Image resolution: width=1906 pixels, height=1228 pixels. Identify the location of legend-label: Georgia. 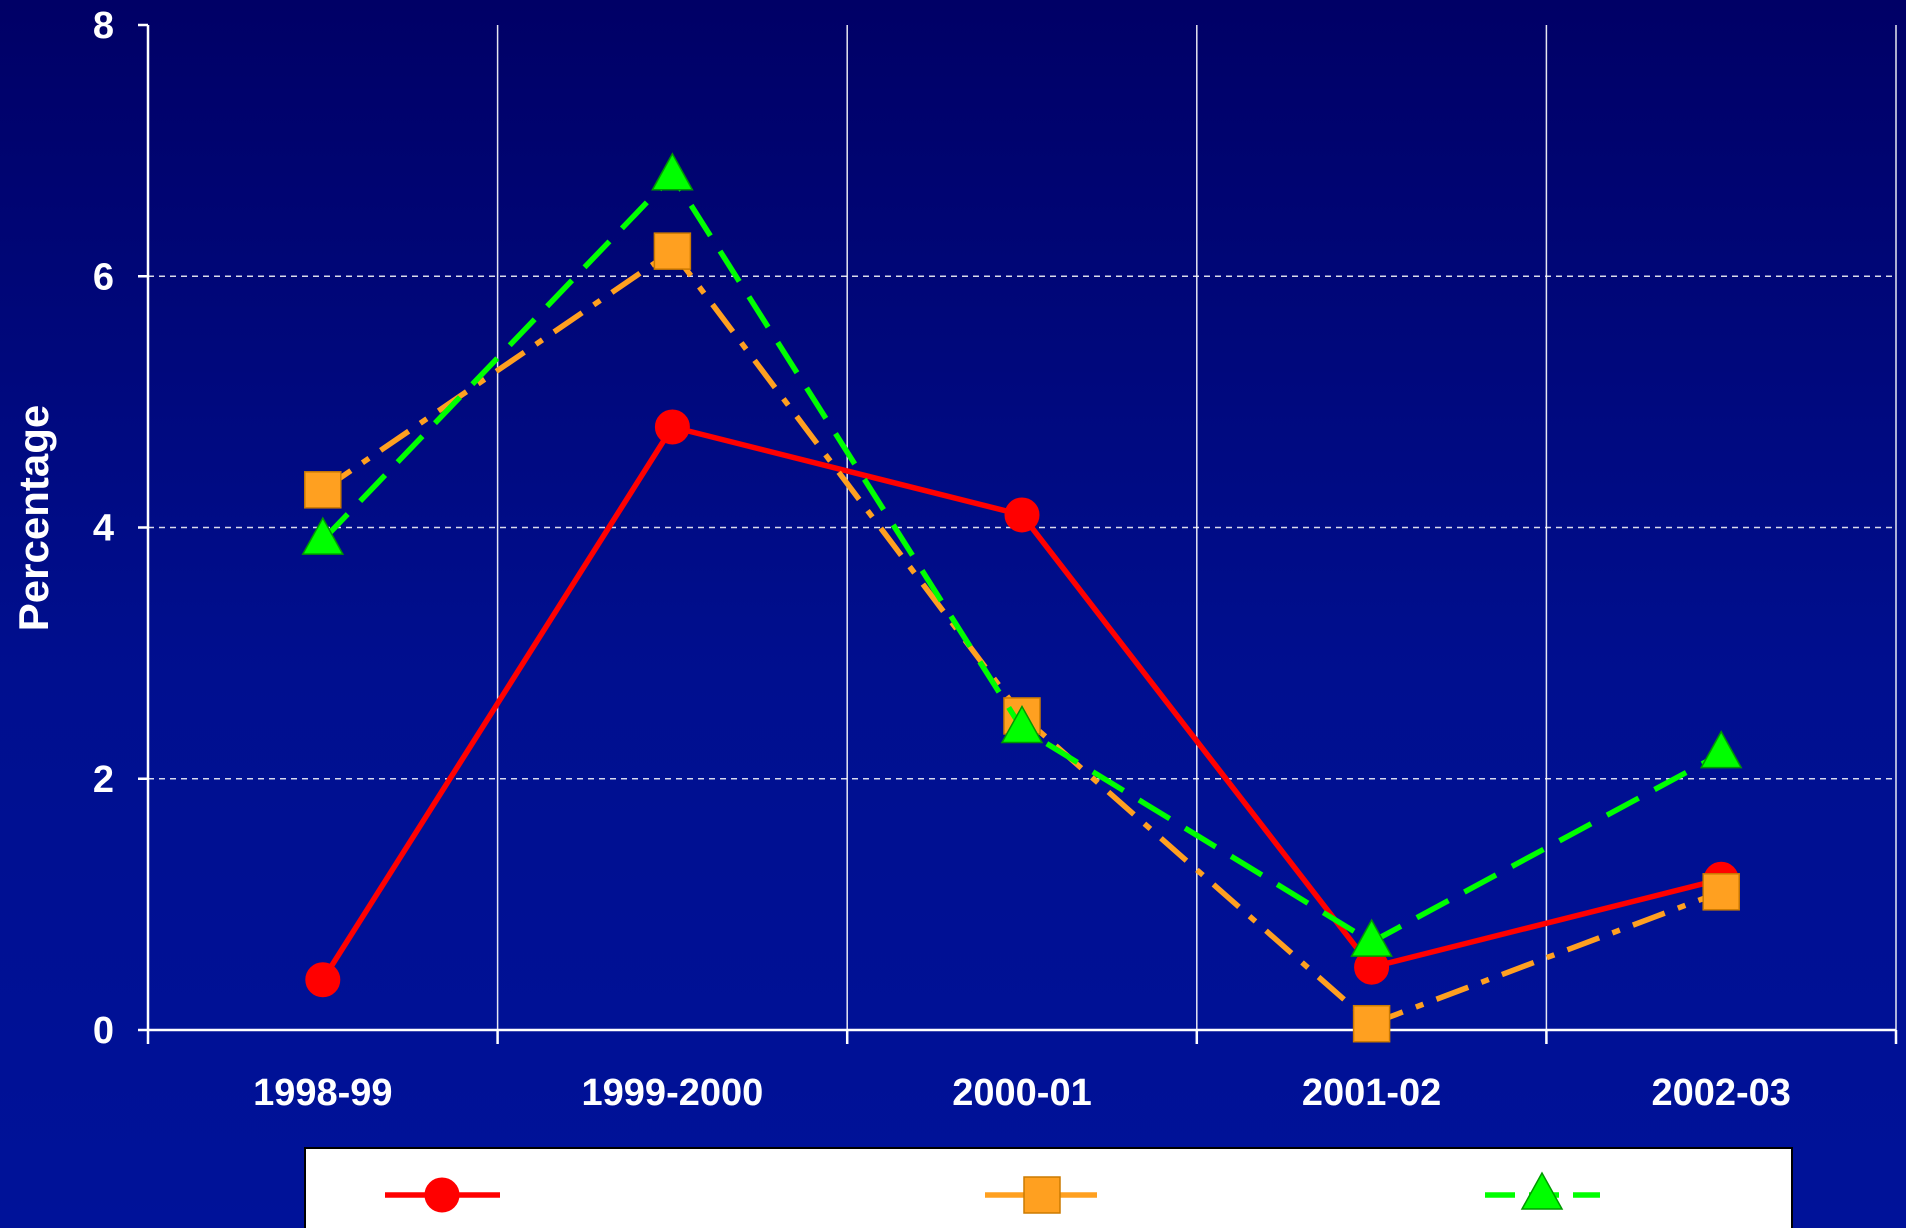
(1240, 1193).